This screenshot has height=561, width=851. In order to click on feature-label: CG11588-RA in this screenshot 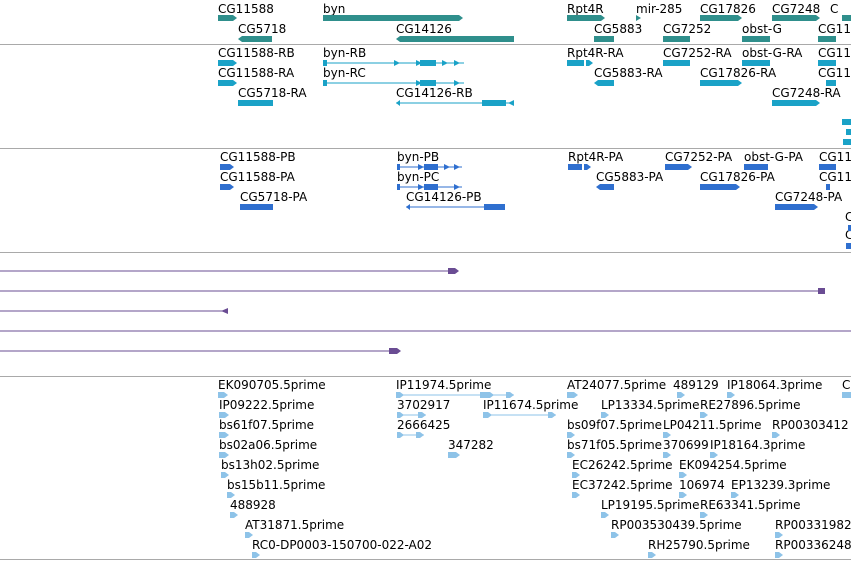, I will do `click(256, 73)`.